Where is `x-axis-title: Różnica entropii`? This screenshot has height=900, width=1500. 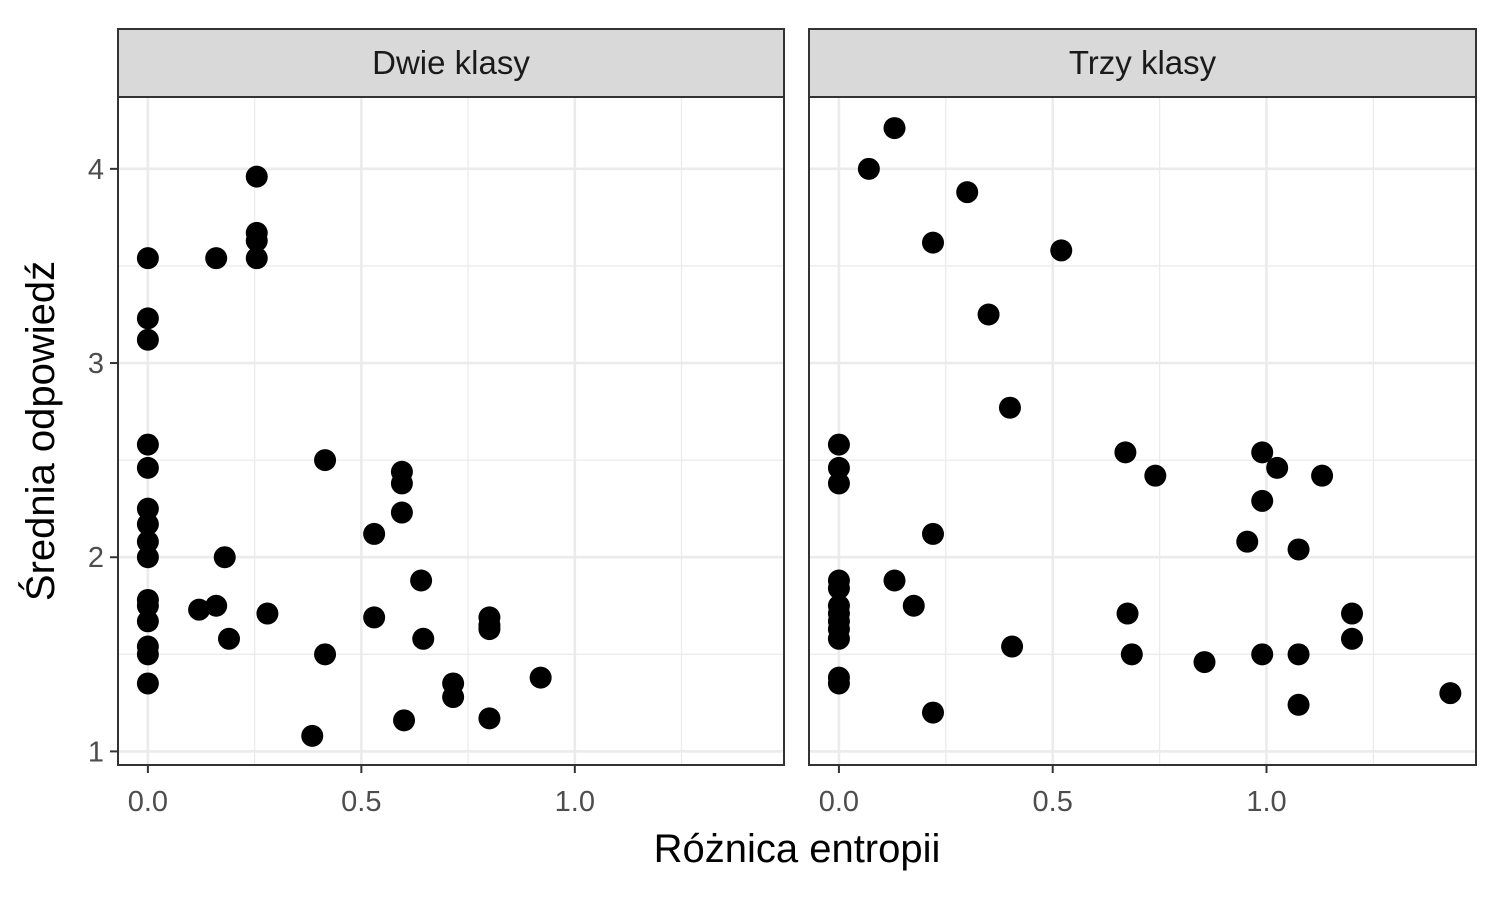 x-axis-title: Różnica entropii is located at coordinates (797, 849).